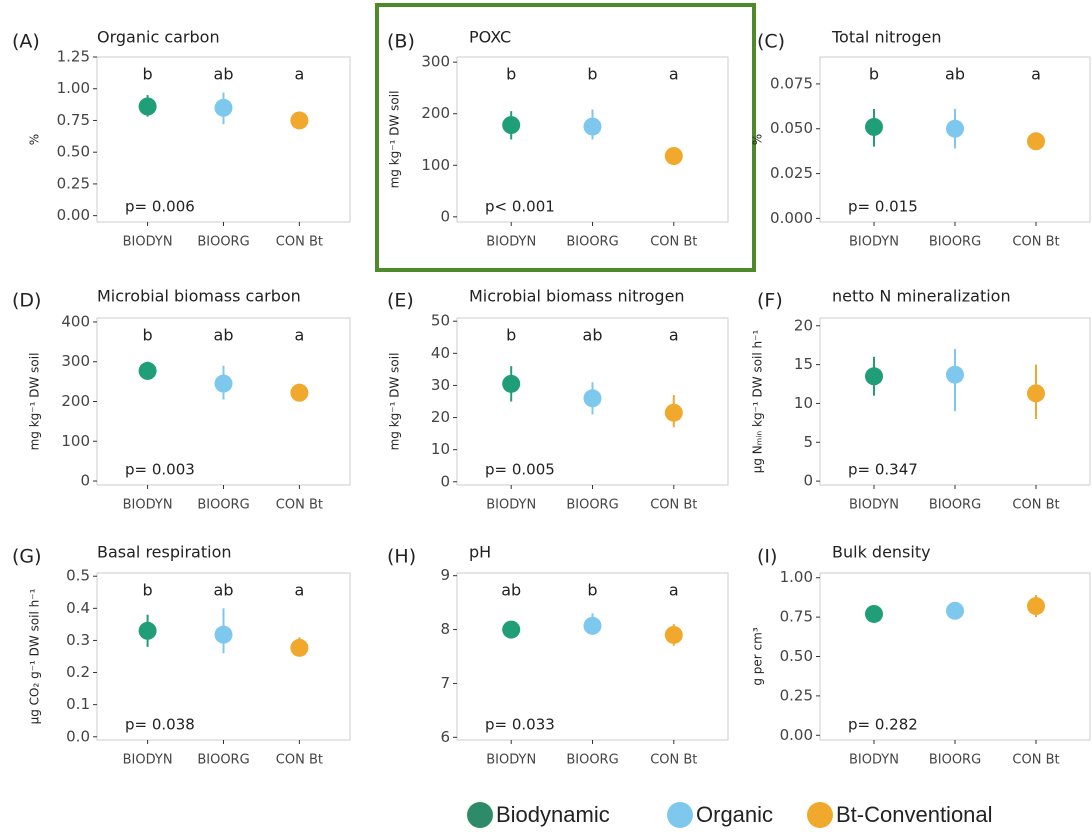  I want to click on panel-label: (B), so click(401, 42).